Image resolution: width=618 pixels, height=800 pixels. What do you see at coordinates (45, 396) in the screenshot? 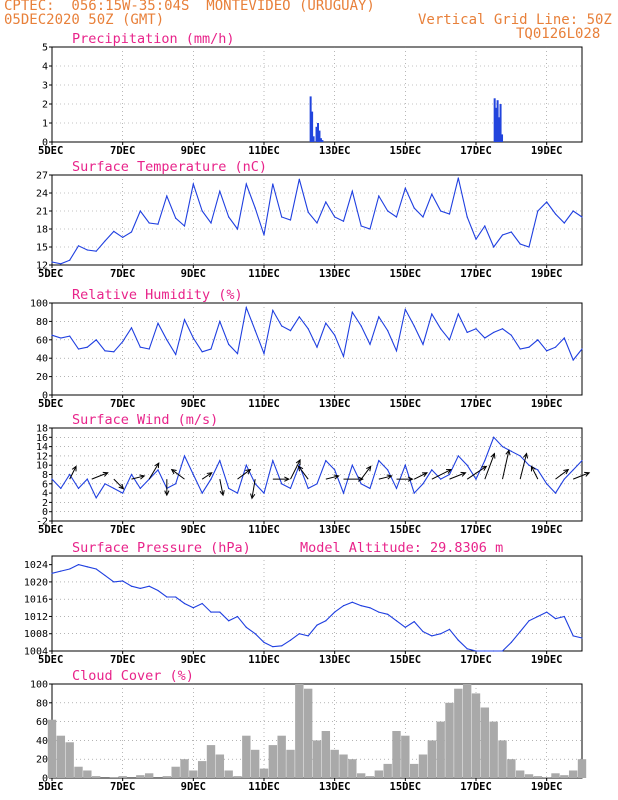
I see `humidity-ytick-label: 0` at bounding box center [45, 396].